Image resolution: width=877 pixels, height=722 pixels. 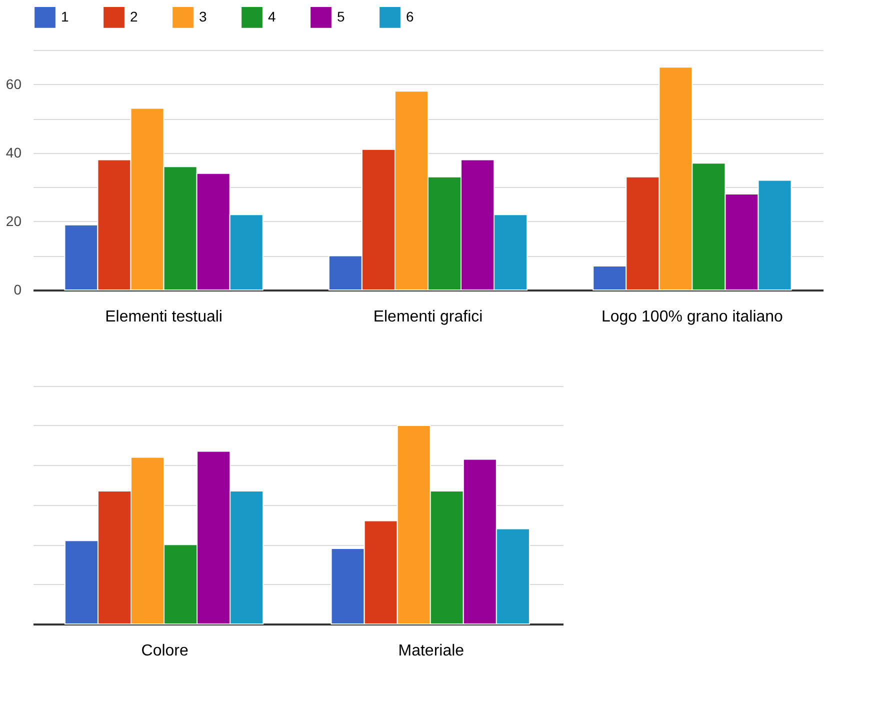 I want to click on legend-label: 1, so click(x=65, y=16).